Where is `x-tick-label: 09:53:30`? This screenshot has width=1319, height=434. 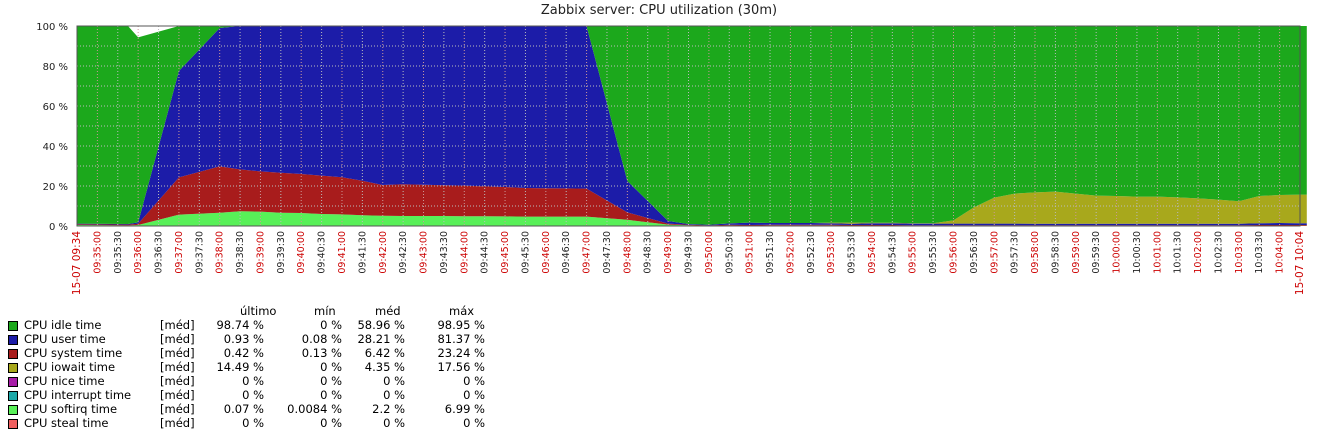 x-tick-label: 09:53:30 is located at coordinates (852, 252).